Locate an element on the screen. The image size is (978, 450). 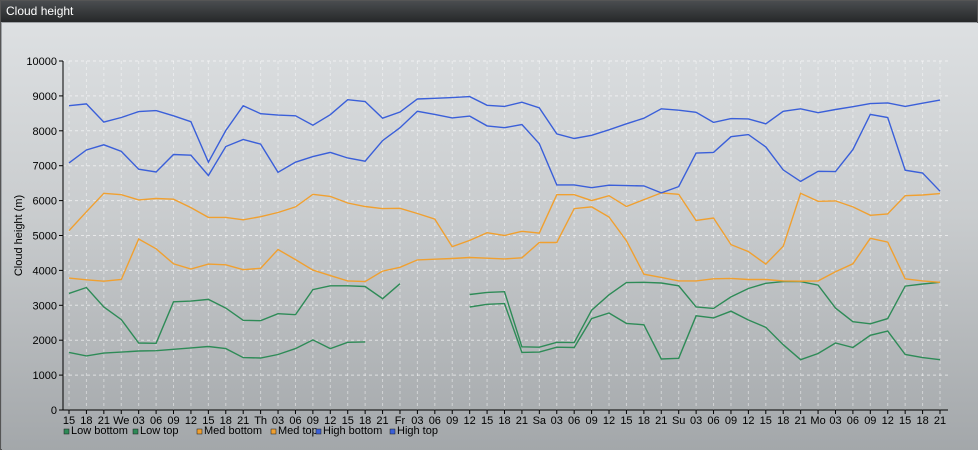
y-tick-label: 10000 is located at coordinates (41, 62).